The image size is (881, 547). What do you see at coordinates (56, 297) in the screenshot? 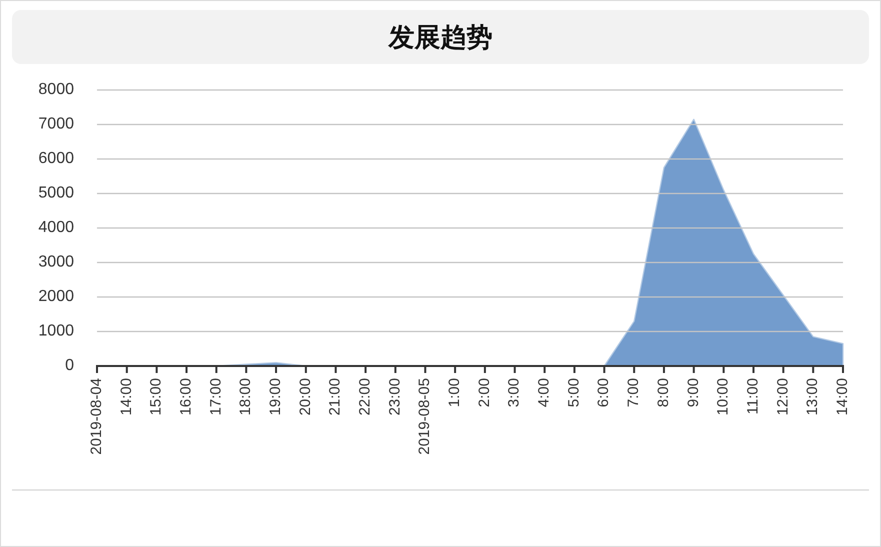
I see `y-tick-label: 2000` at bounding box center [56, 297].